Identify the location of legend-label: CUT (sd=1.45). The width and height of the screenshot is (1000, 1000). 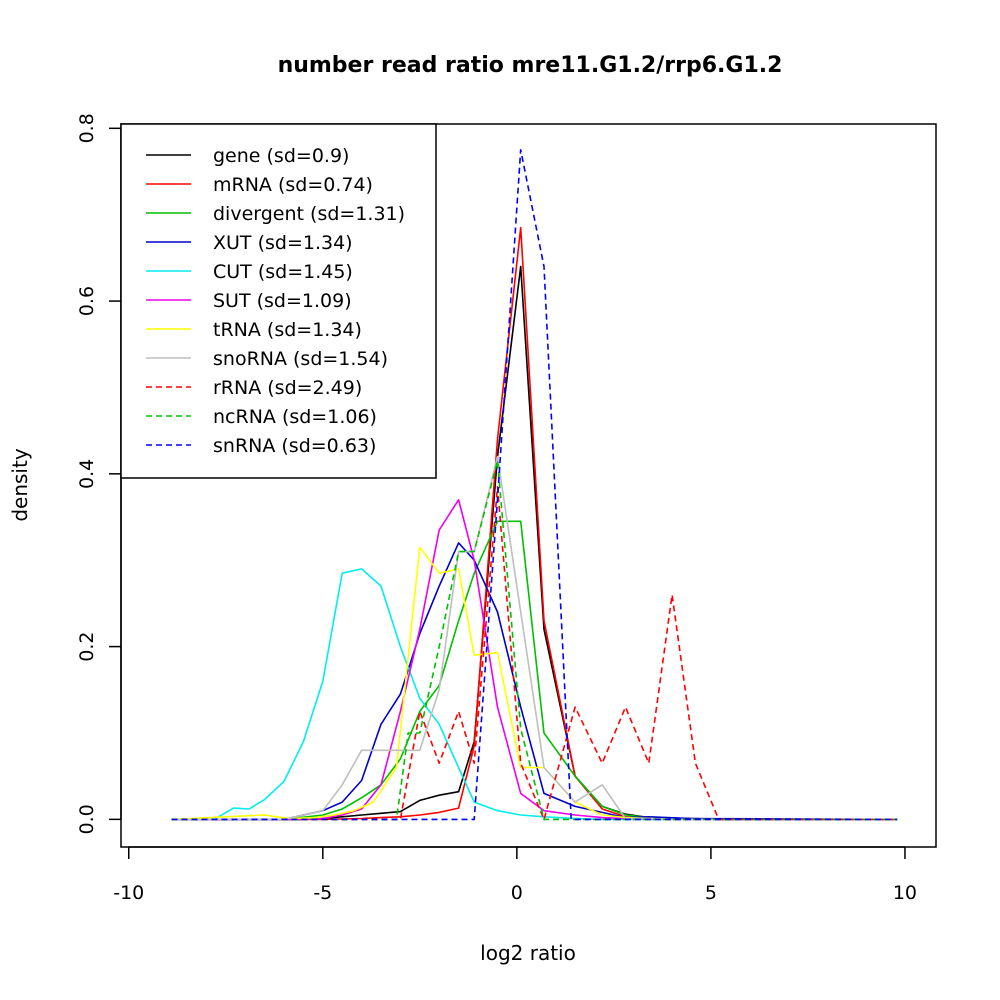
(283, 272).